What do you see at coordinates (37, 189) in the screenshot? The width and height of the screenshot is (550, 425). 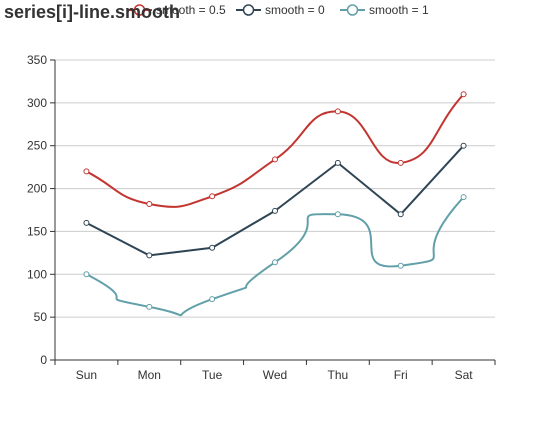 I see `y-tick-label: 200` at bounding box center [37, 189].